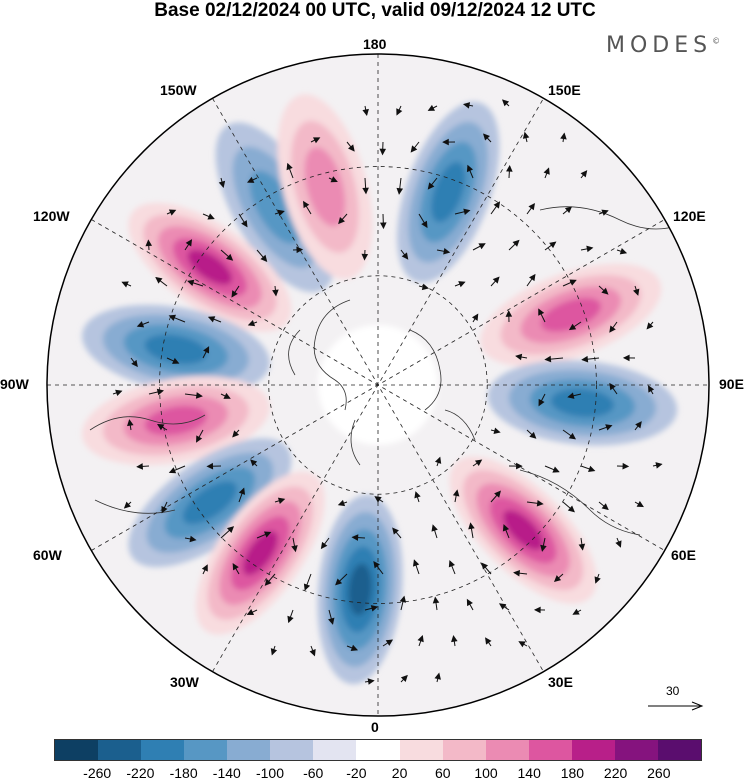  What do you see at coordinates (375, 44) in the screenshot?
I see `lon-label-180: 180` at bounding box center [375, 44].